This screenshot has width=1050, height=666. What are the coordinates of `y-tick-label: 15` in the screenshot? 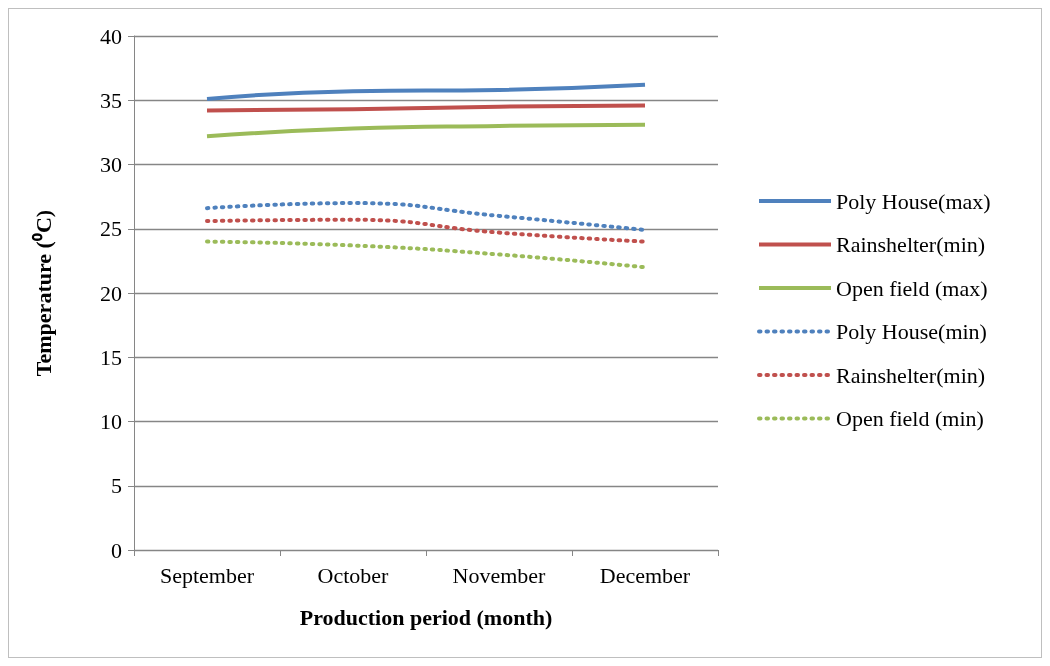 It's located at (111, 357).